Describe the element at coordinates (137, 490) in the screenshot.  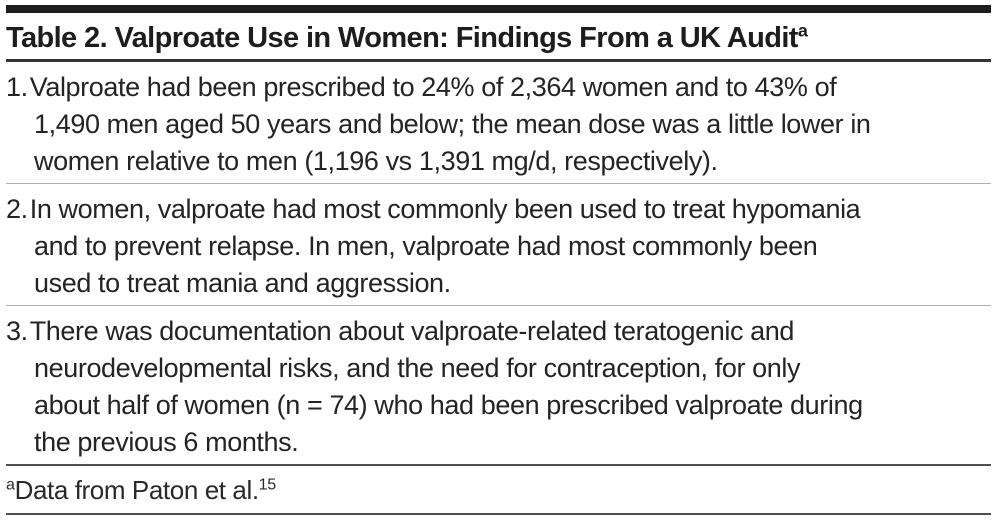
I see `footnote-text: Data from Paton et al.` at that location.